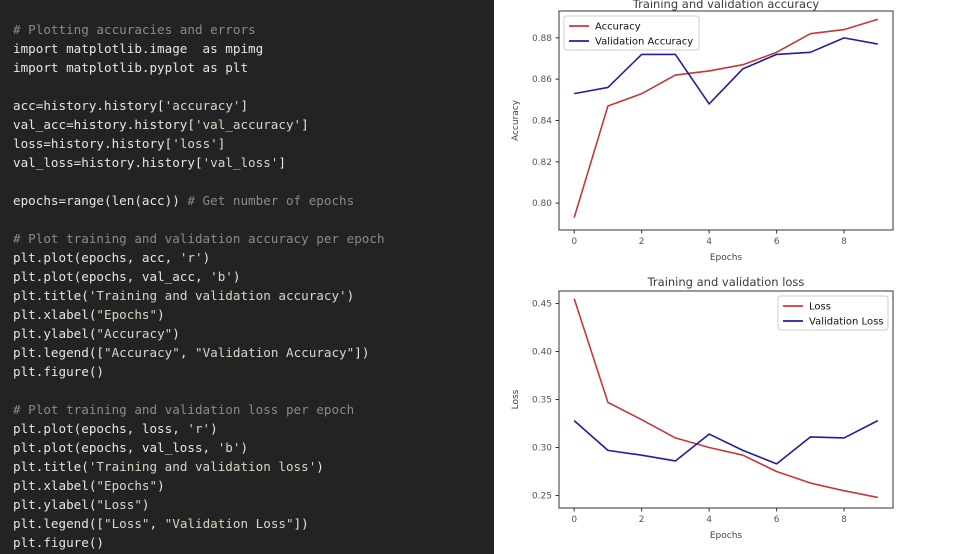 This screenshot has height=554, width=962. Describe the element at coordinates (726, 5) in the screenshot. I see `chart-title: Training and validation accuracy` at that location.